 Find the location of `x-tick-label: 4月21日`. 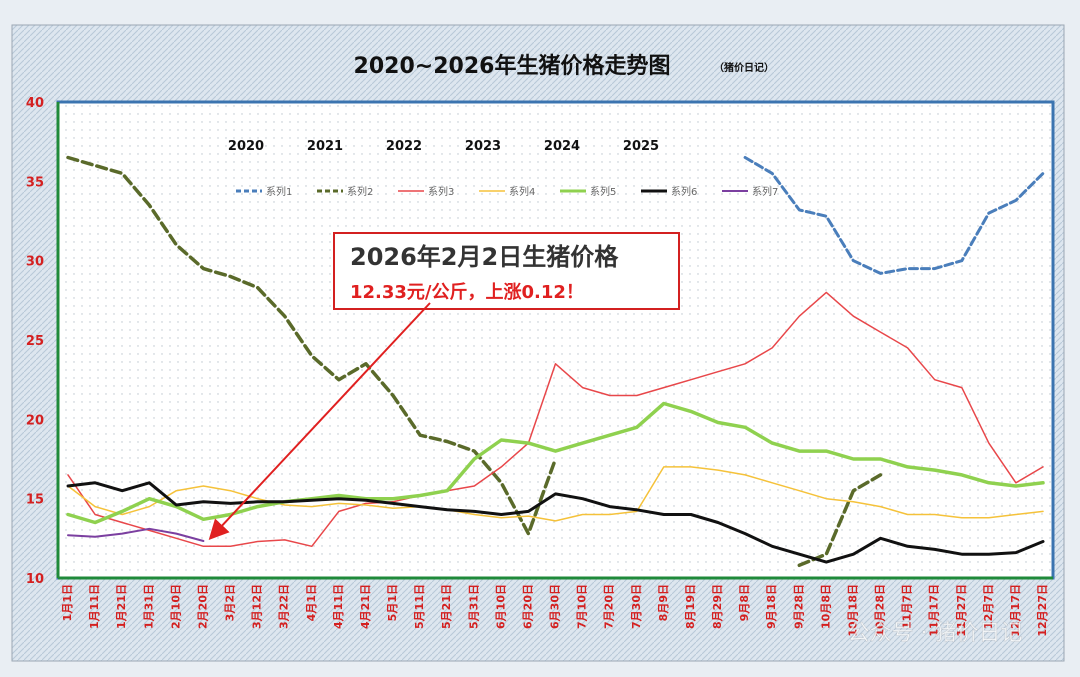

x-tick-label: 4月21日 is located at coordinates (365, 606).